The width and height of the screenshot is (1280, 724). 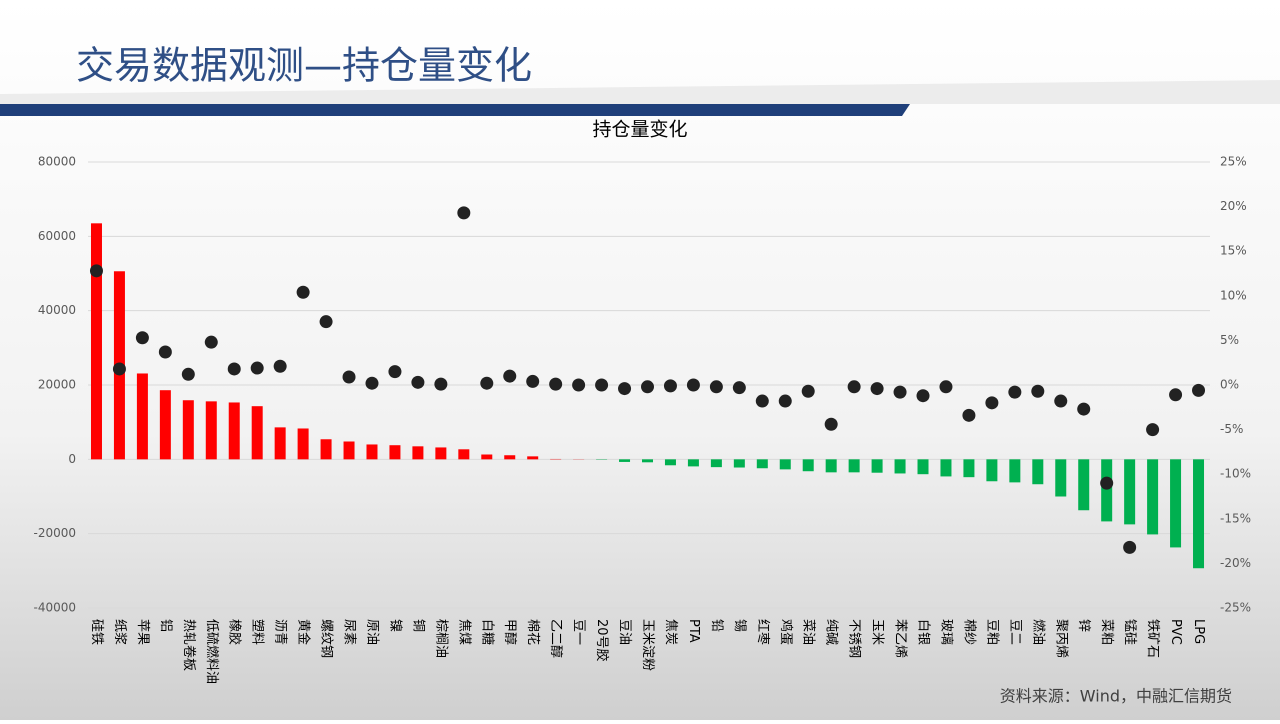 I want to click on x-tick-label: LPG, so click(x=1198, y=631).